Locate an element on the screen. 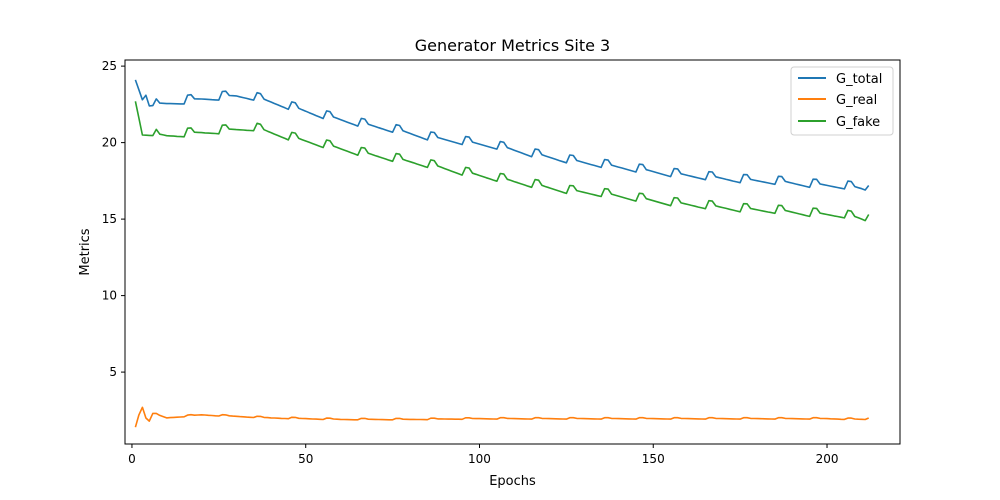 The height and width of the screenshot is (500, 1000). x-axis-ticks: 0 50 100 150 200 is located at coordinates (483, 455).